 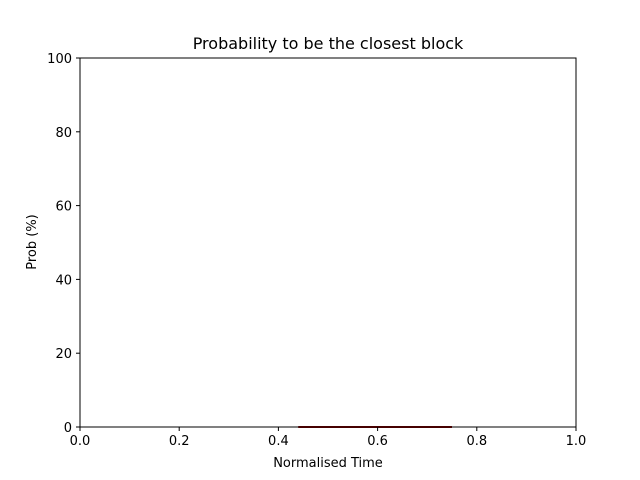 I want to click on y-tick-label: 60, so click(x=63, y=207).